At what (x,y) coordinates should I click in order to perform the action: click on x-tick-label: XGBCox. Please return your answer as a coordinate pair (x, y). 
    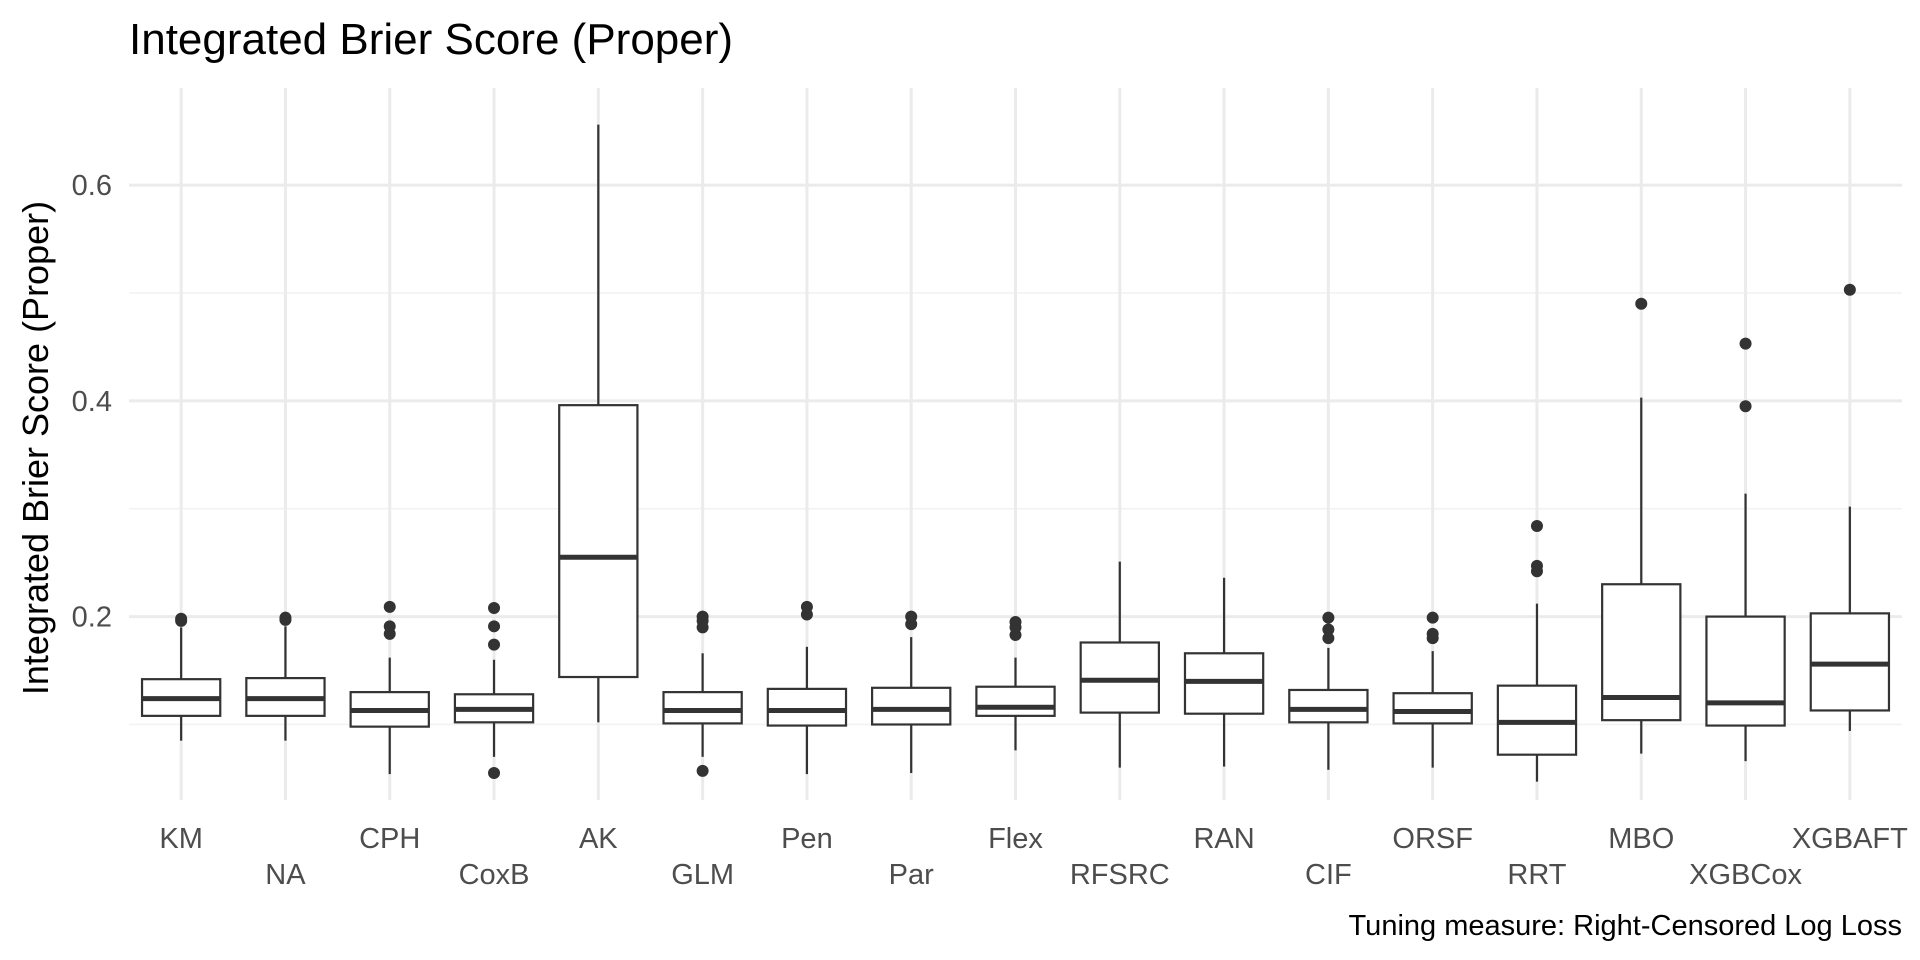
    Looking at the image, I should click on (1745, 875).